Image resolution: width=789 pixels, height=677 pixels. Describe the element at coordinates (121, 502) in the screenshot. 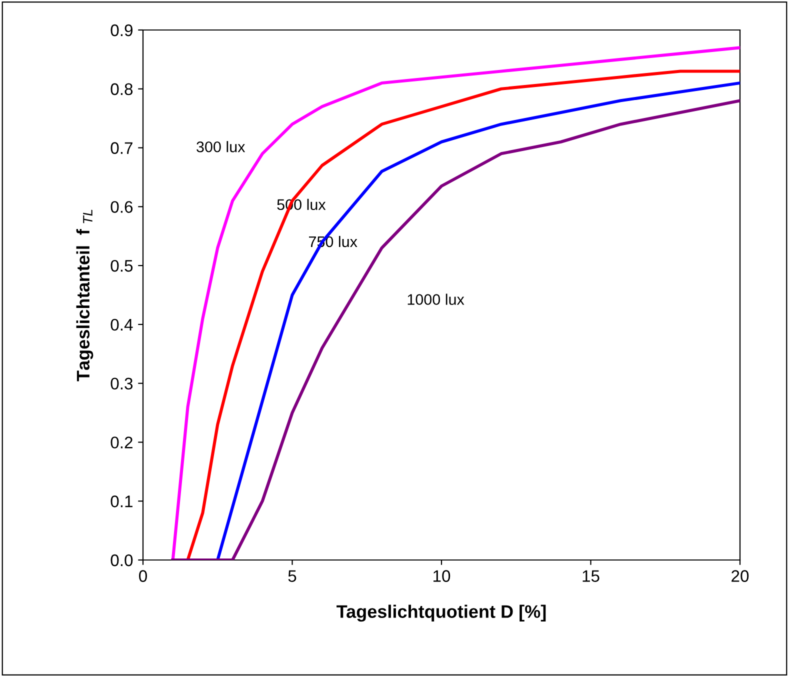

I see `y-tick-label: 0.1` at that location.